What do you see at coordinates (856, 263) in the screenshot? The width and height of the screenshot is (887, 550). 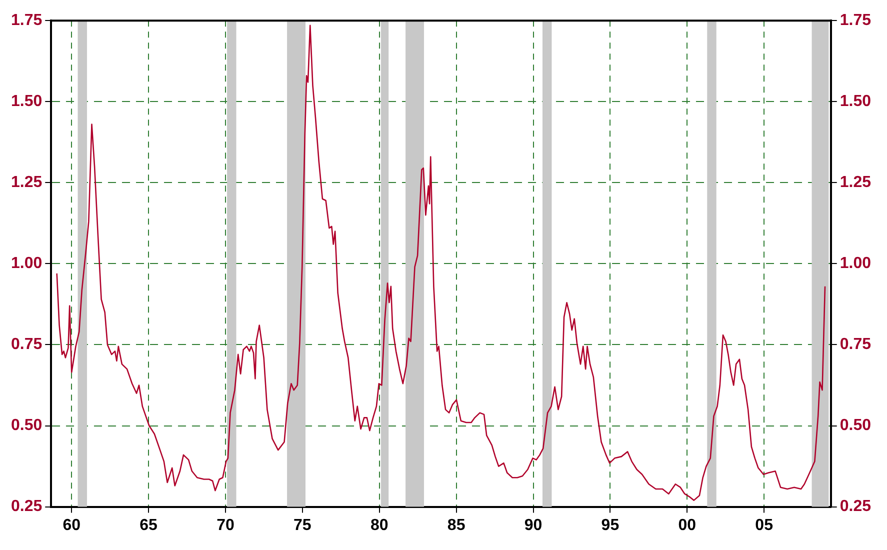 I see `y2-tick-label: 1.00` at bounding box center [856, 263].